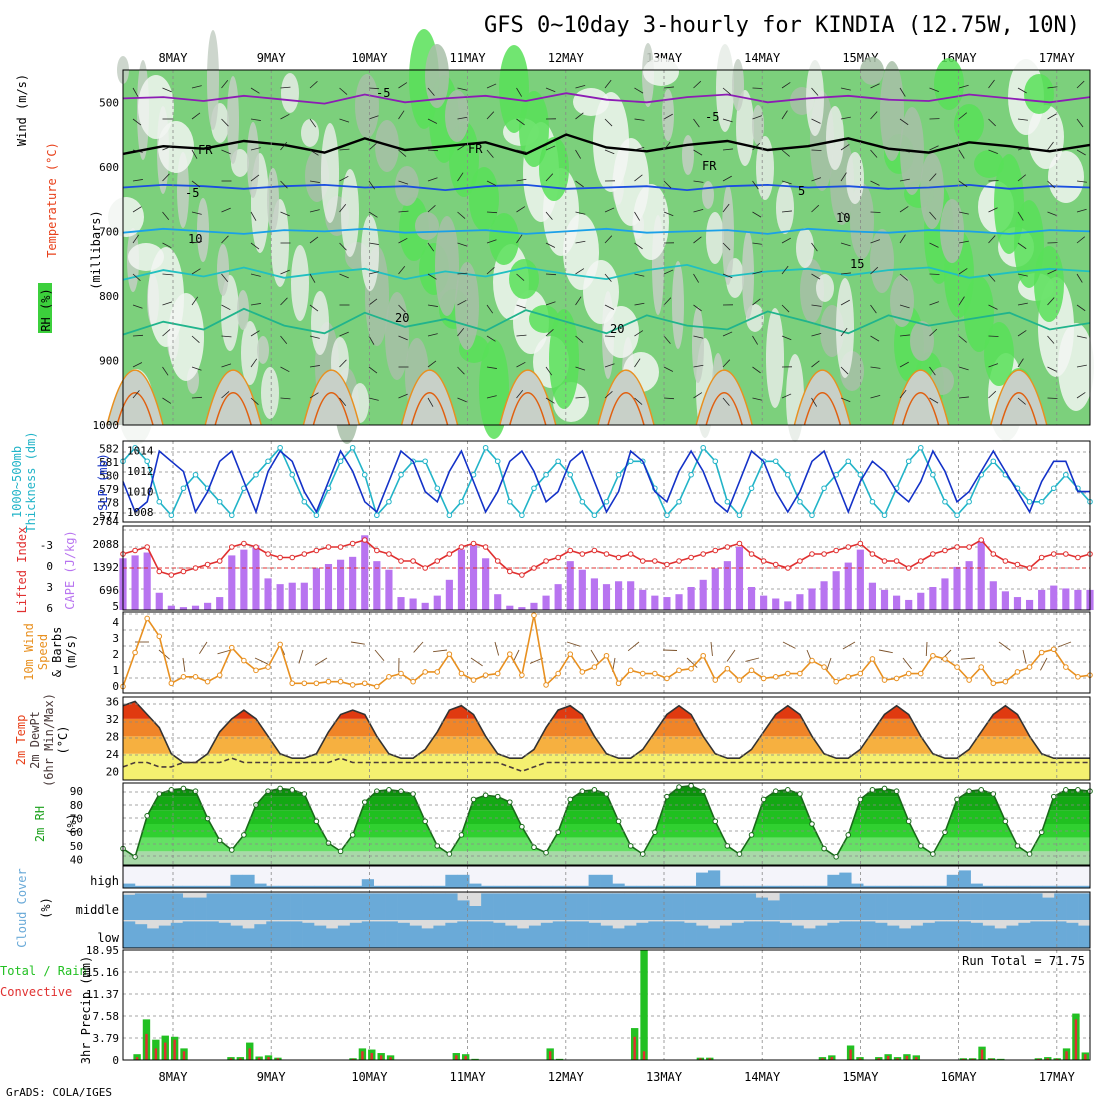  I want to click on cloud-level-label: low, so click(108, 938).